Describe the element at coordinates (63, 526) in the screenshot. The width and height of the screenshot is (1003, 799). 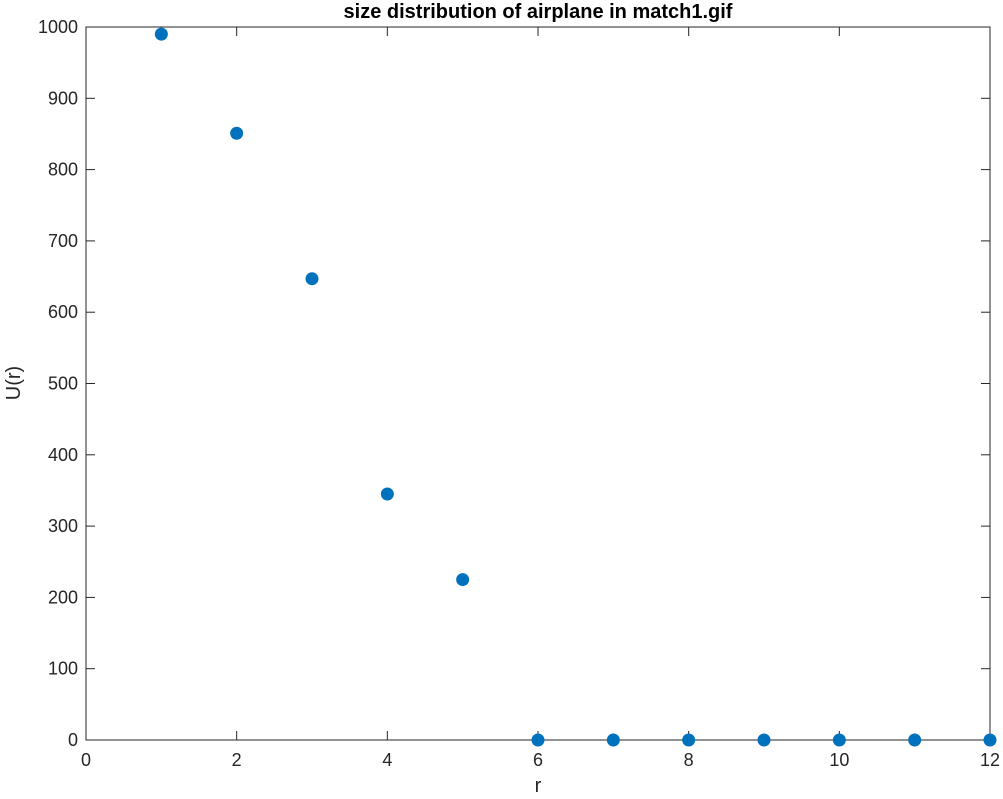
I see `y-tick-label: 300` at that location.